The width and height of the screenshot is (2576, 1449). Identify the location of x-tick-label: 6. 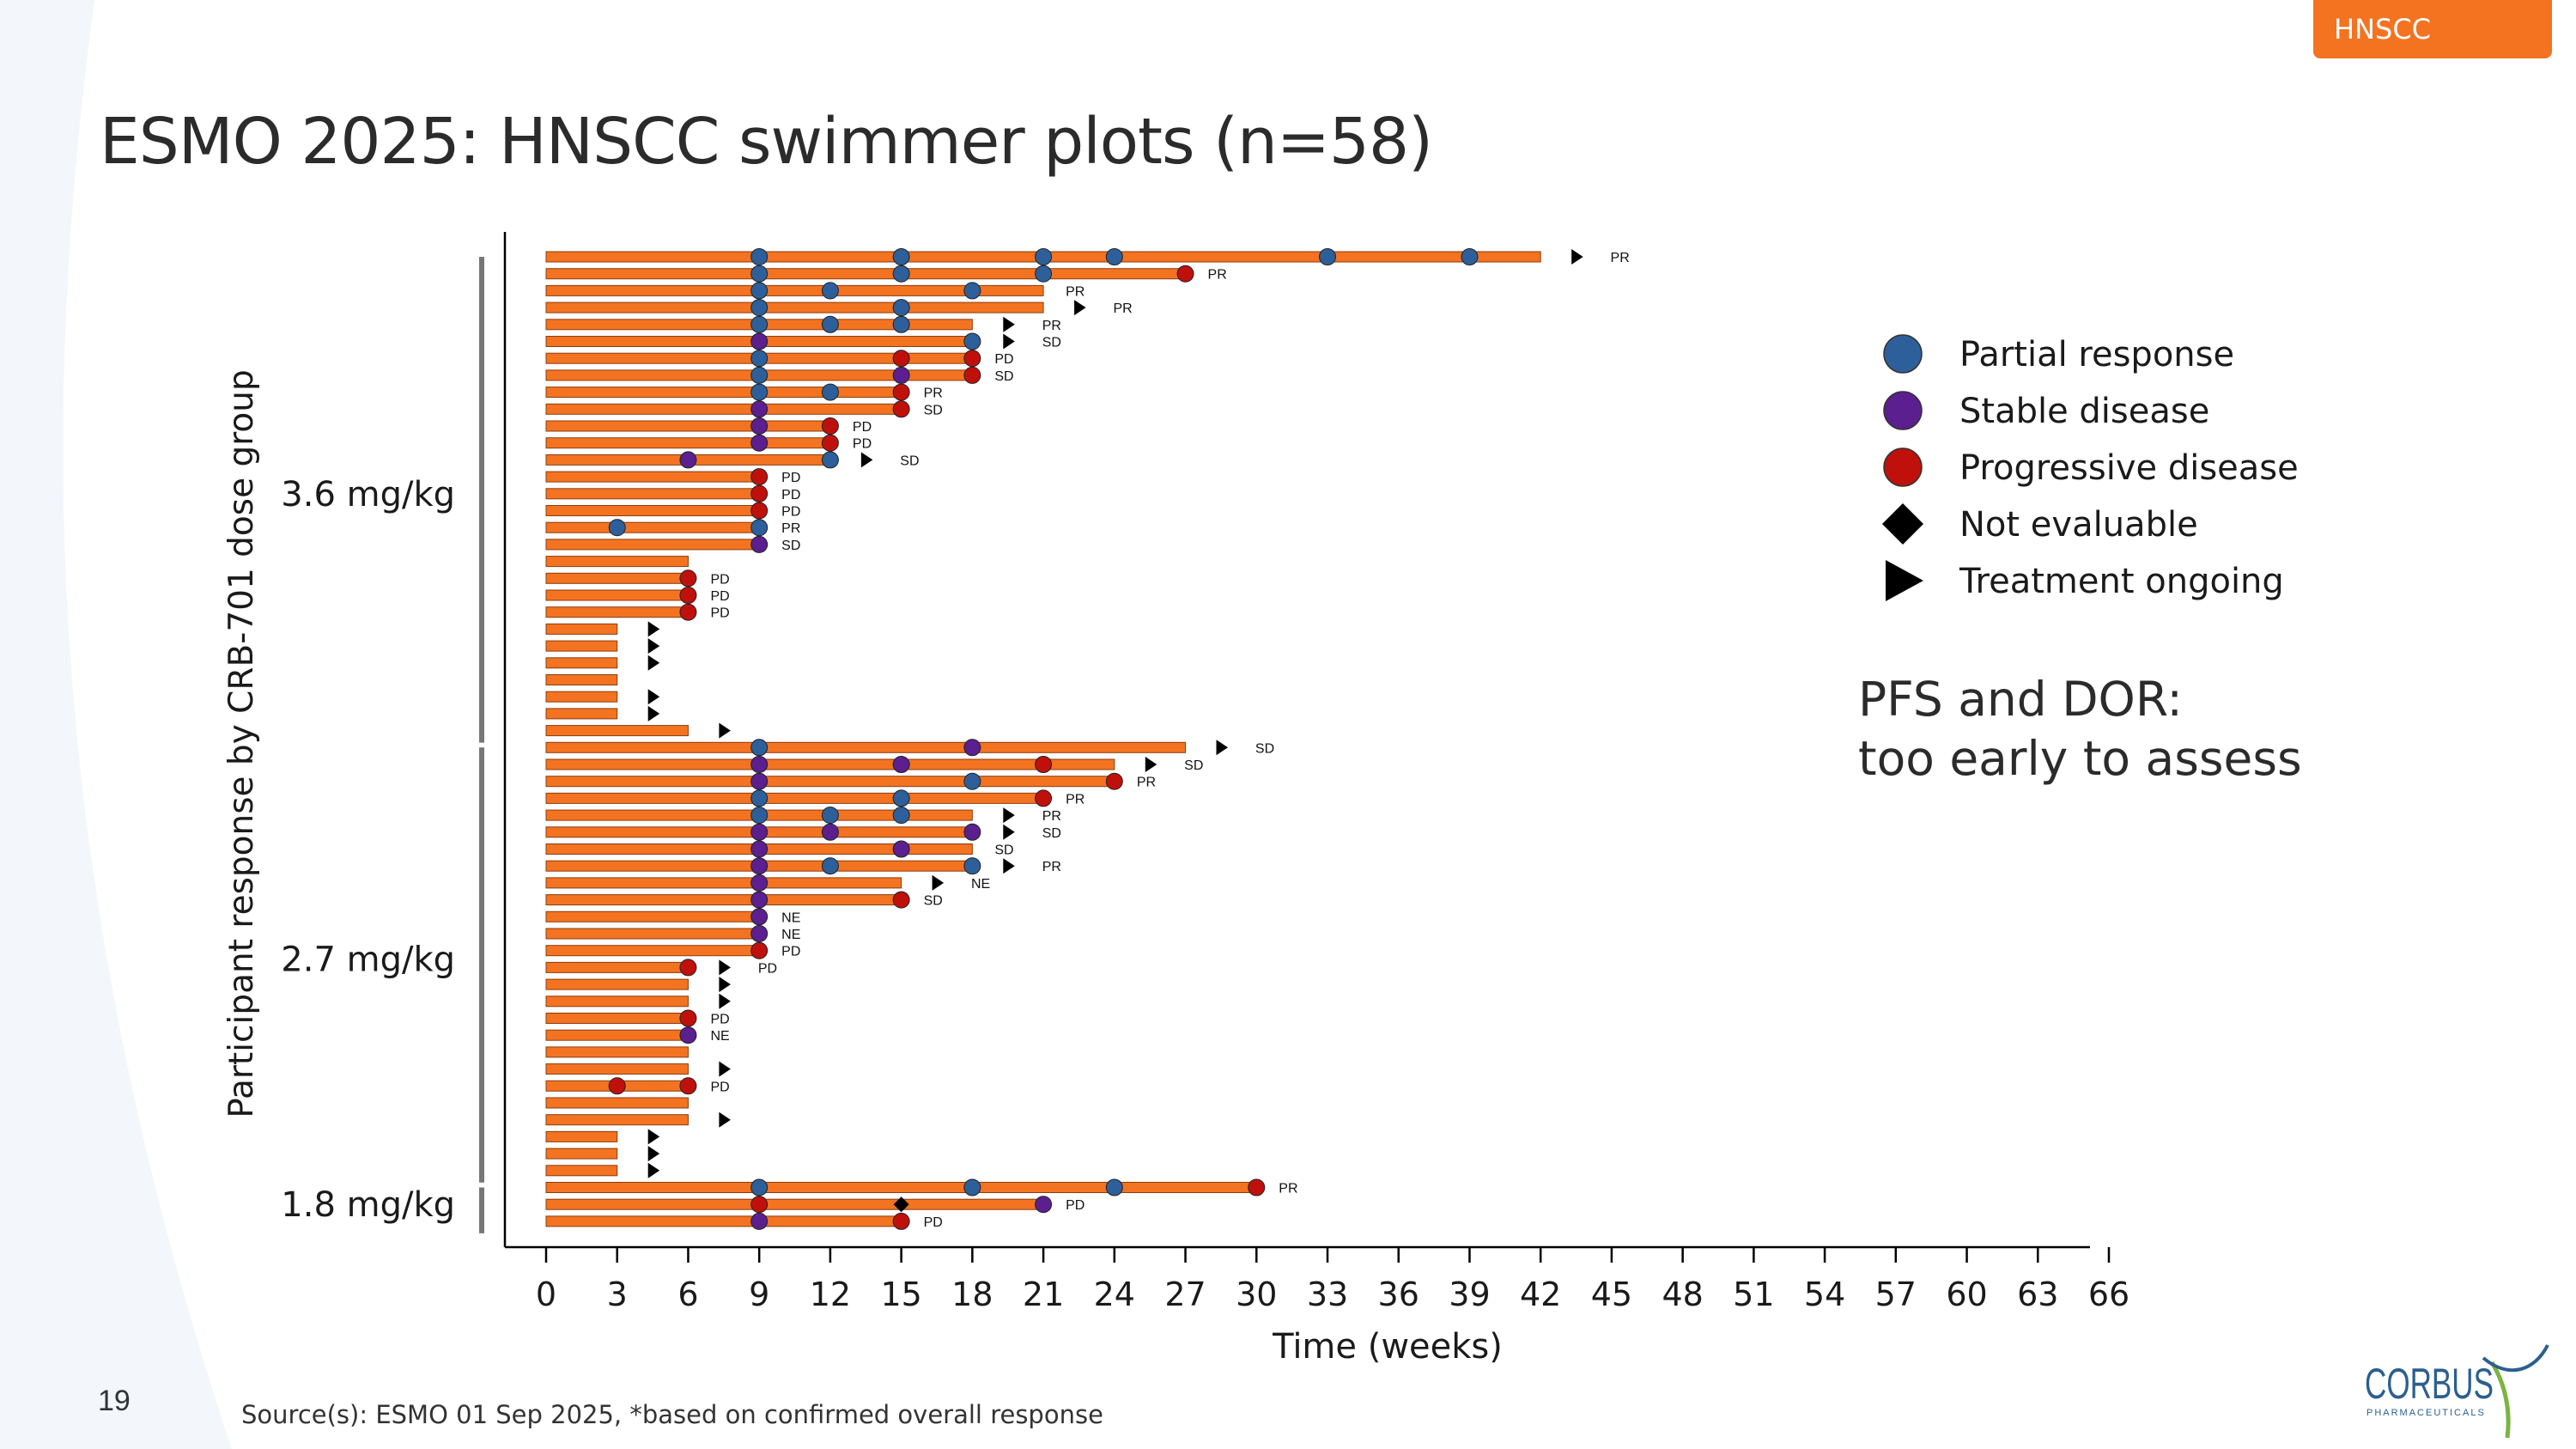
(687, 1294).